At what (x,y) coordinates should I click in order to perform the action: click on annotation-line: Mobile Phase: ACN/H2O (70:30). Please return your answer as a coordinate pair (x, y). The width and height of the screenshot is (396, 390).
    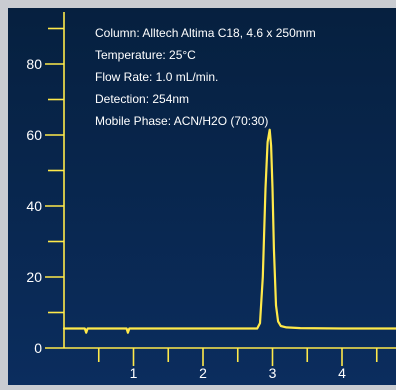
    Looking at the image, I should click on (181, 121).